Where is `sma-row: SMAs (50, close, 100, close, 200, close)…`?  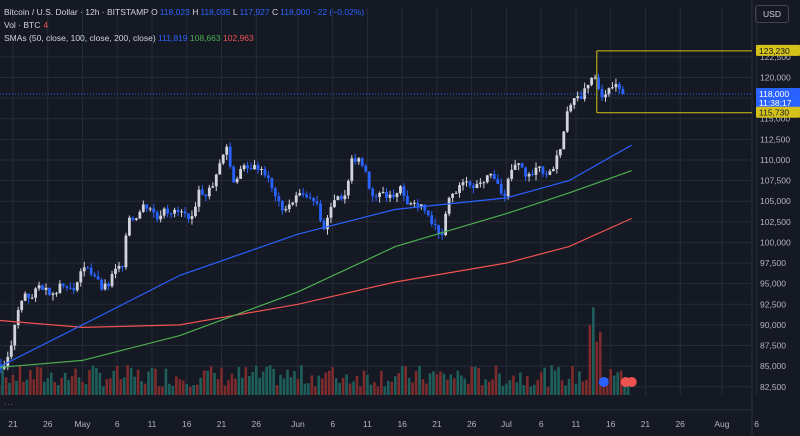
sma-row: SMAs (50, close, 100, close, 200, close)… is located at coordinates (184, 38).